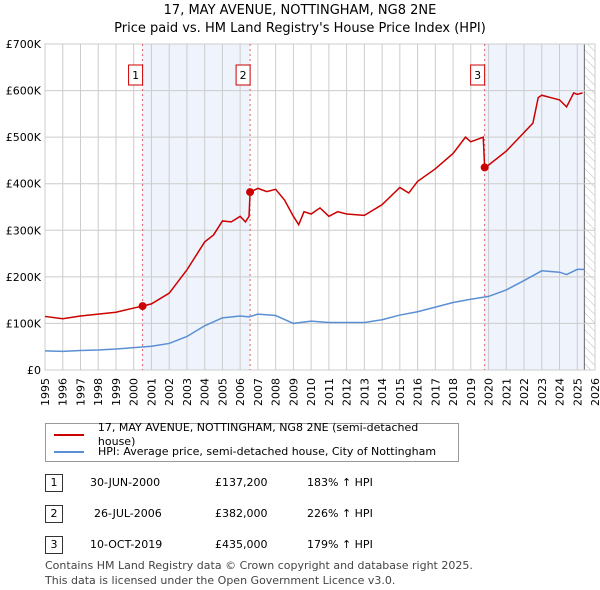 The height and width of the screenshot is (590, 600). I want to click on x-tick-label: 1995, so click(45, 392).